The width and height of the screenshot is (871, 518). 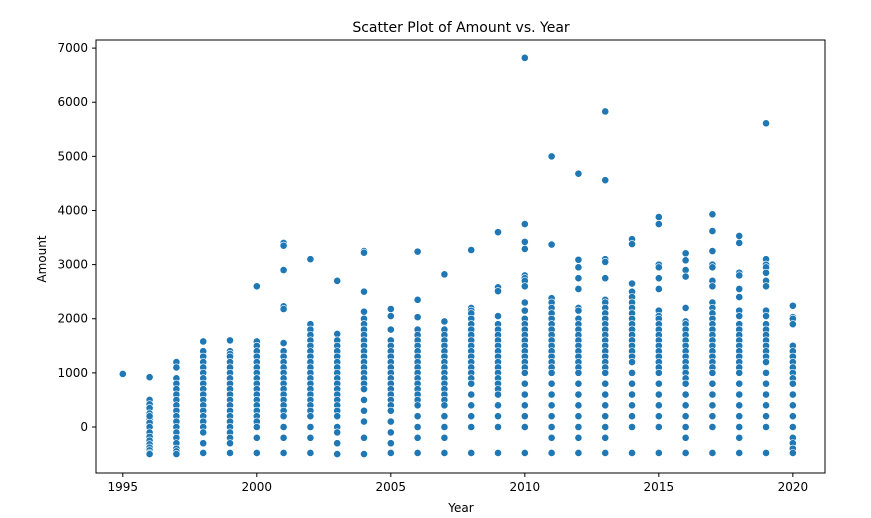 I want to click on y-tick-label: 6000, so click(x=72, y=102).